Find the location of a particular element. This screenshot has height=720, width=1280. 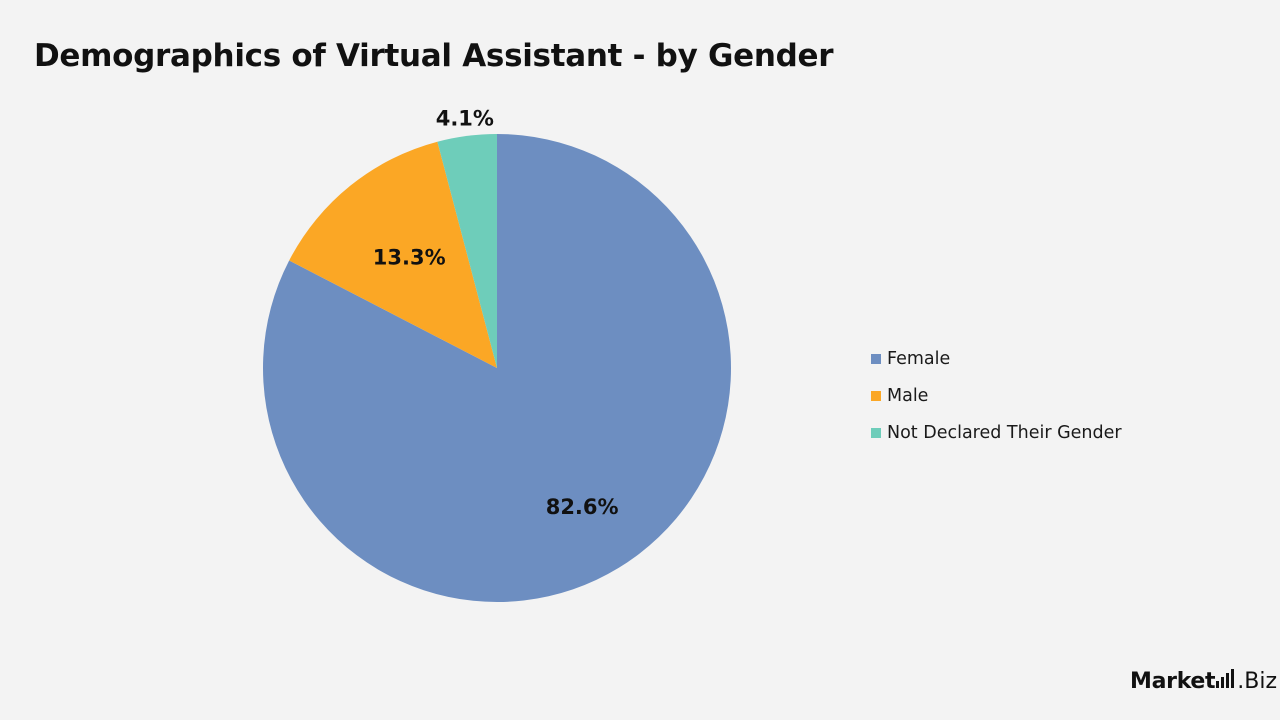

legend-swatch-male is located at coordinates (876, 395).